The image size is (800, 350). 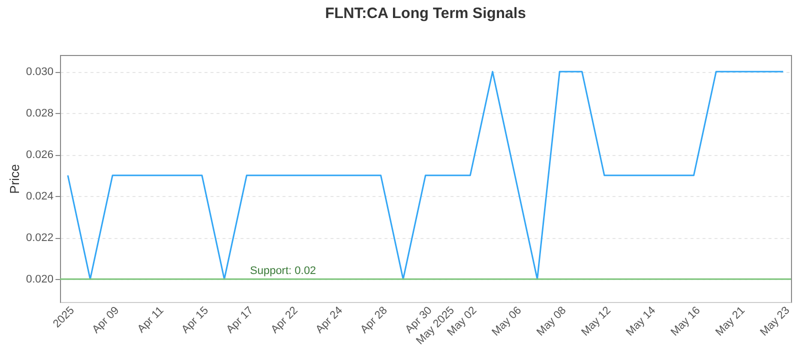 I want to click on x-tick-label: May 16, so click(x=685, y=321).